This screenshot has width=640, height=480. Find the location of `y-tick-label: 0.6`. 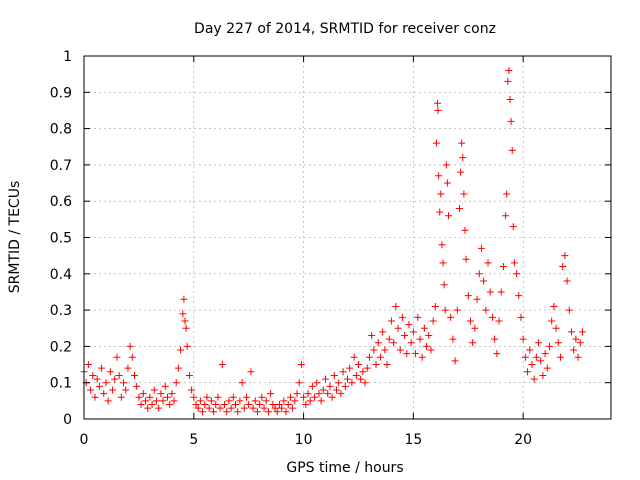

y-tick-label: 0.6 is located at coordinates (61, 202).